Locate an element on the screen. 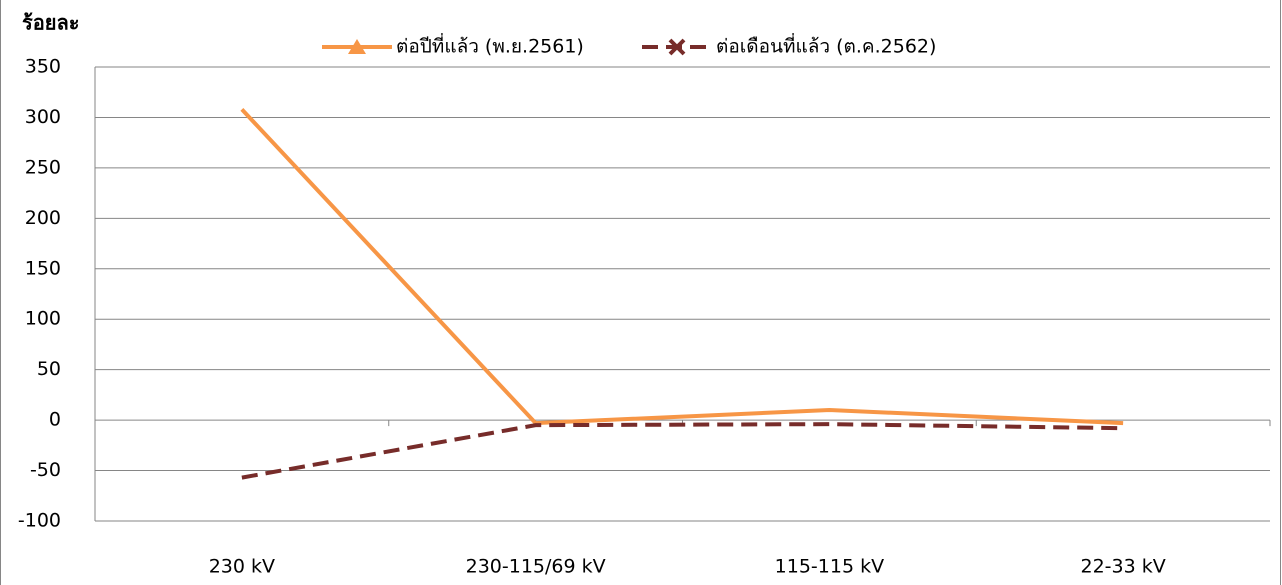 This screenshot has height=585, width=1282. legend-label: ต่อปีที่แล้ว (พ.ย.2561) is located at coordinates (490, 45).